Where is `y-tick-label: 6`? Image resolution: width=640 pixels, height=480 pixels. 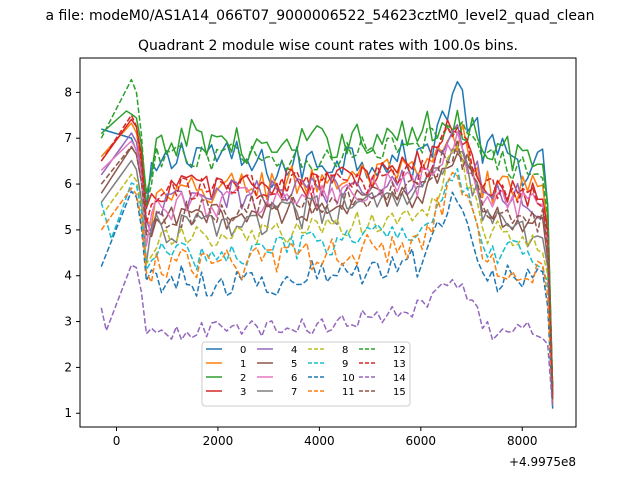 y-tick-label: 6 is located at coordinates (68, 184).